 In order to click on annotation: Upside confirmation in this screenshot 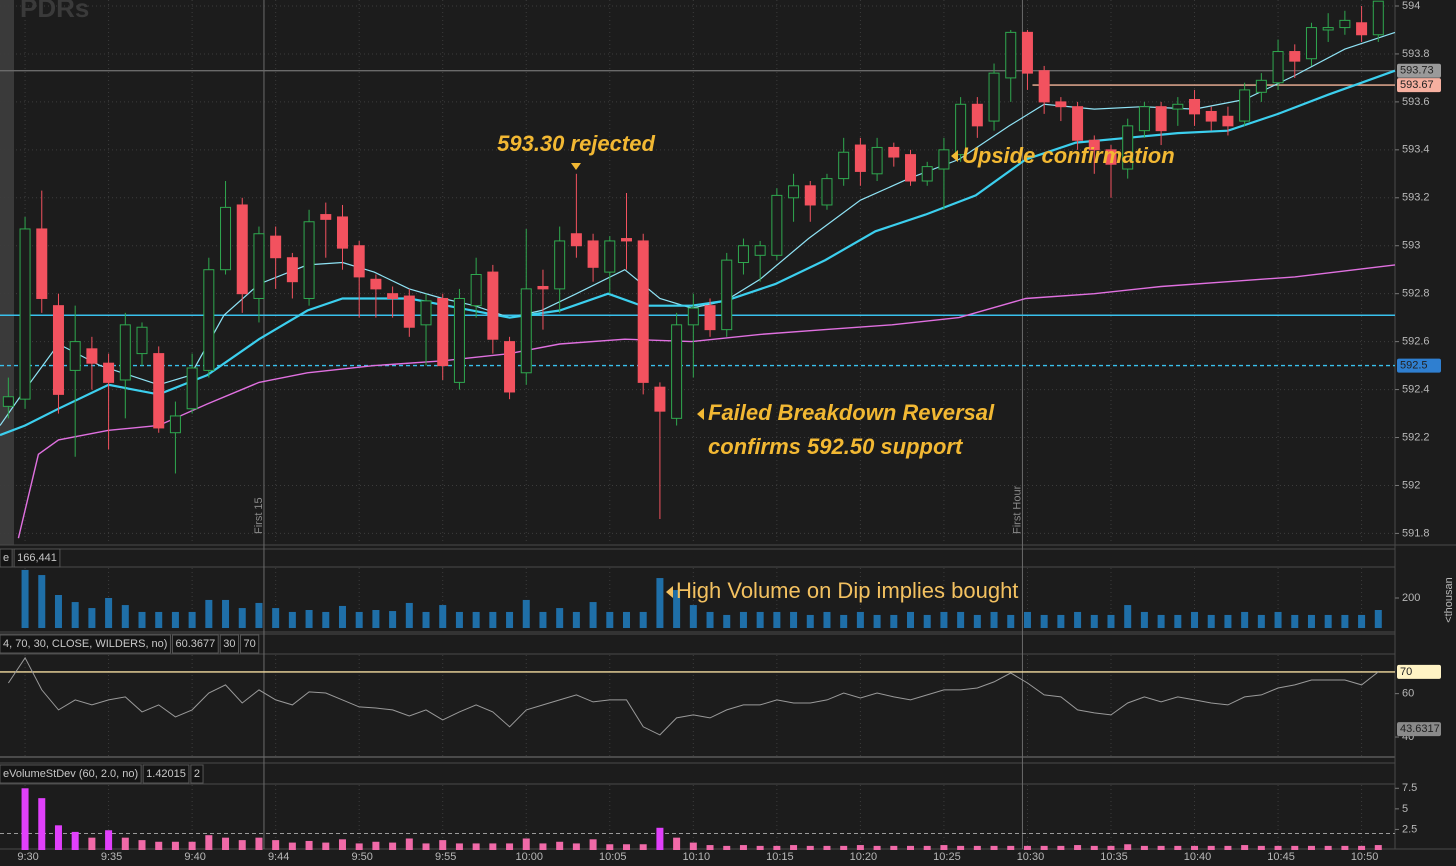, I will do `click(1068, 155)`.